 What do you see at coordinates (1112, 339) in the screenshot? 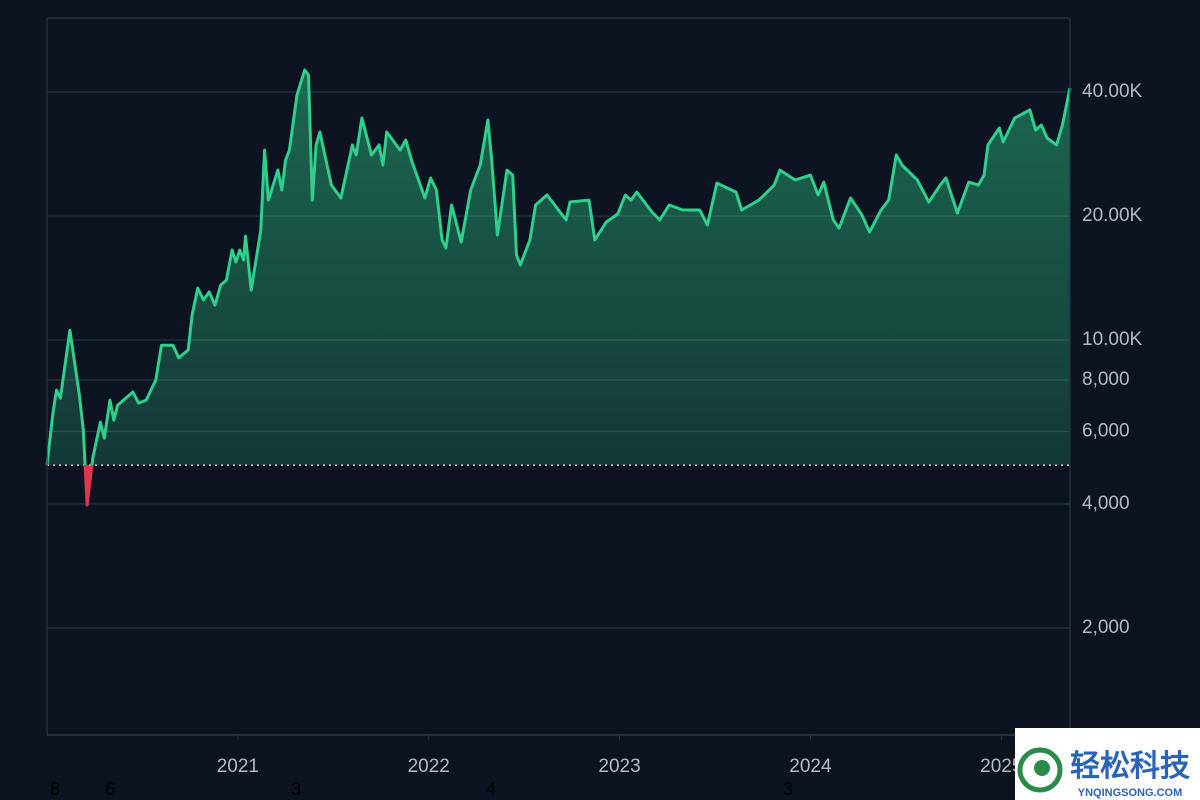
I see `y-tick-label: 10.00K` at bounding box center [1112, 339].